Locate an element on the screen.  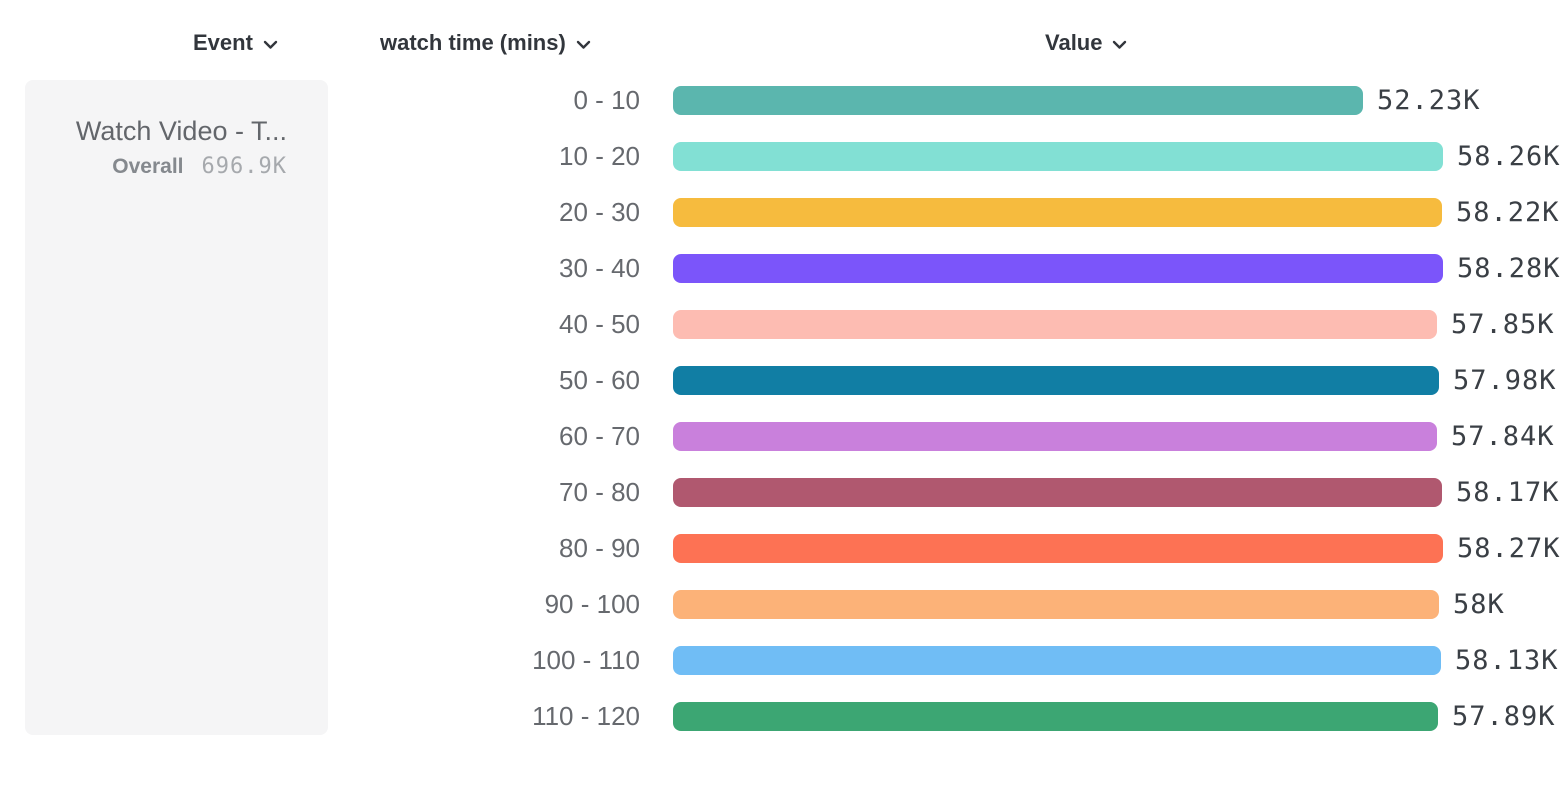
chart-row: 80 - 90 58.27K is located at coordinates (784, 548).